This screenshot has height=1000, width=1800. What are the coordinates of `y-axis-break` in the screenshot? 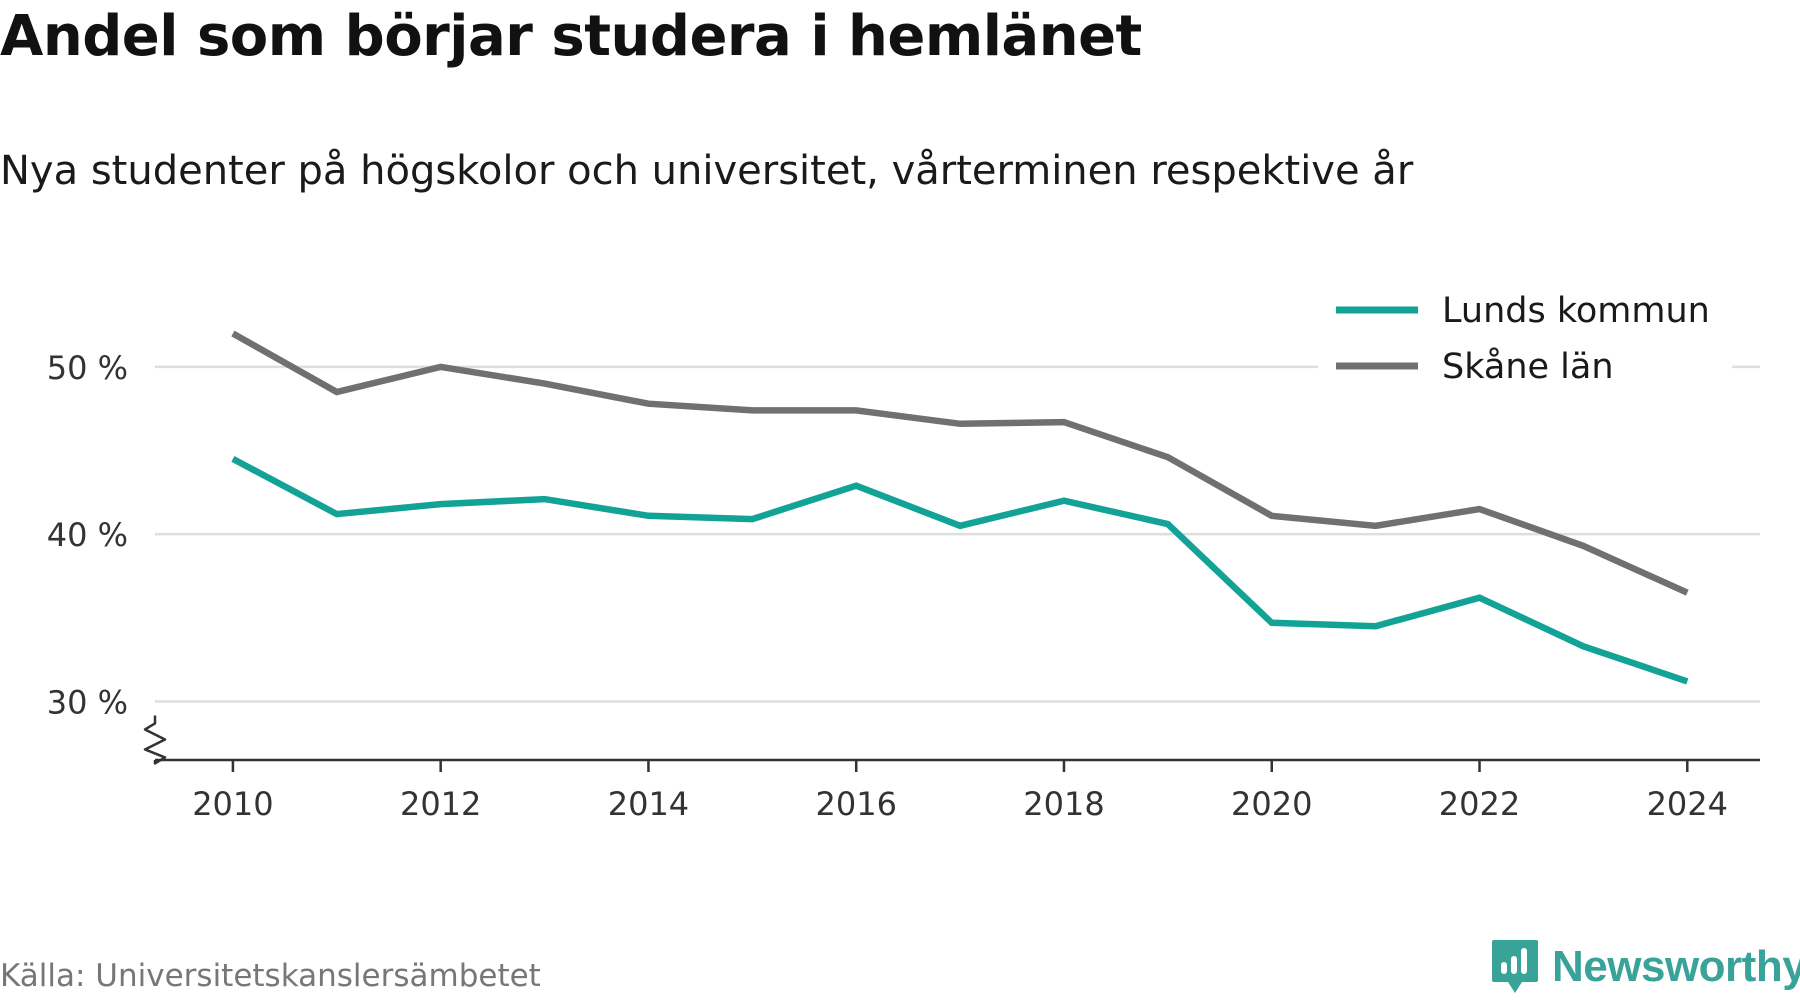 It's located at (155, 740).